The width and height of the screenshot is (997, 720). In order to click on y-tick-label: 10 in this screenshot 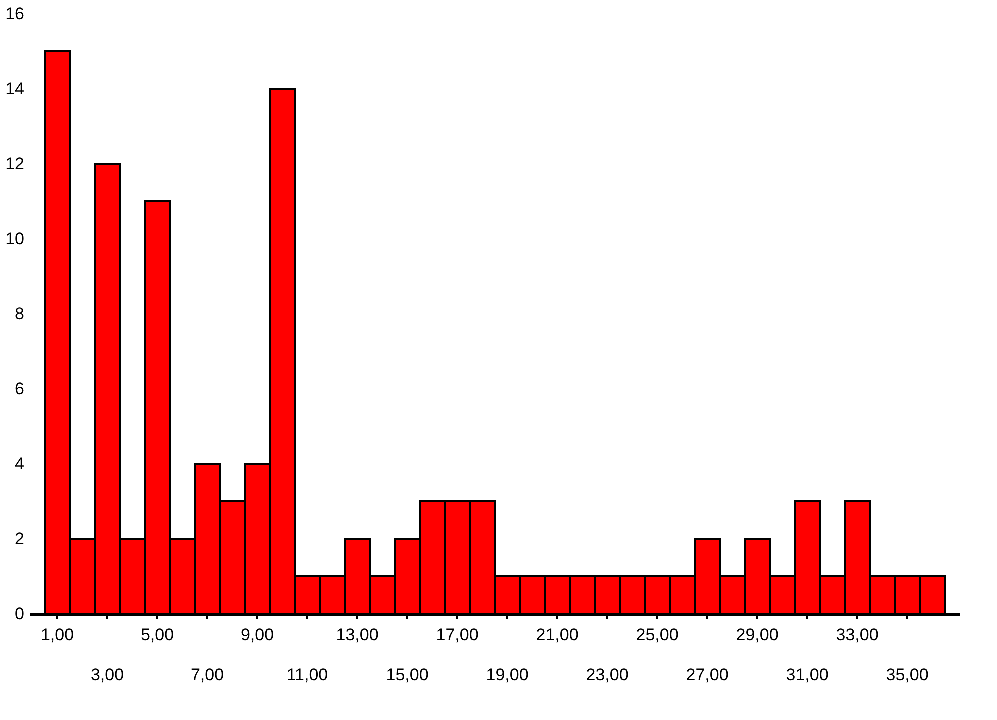, I will do `click(15, 239)`.